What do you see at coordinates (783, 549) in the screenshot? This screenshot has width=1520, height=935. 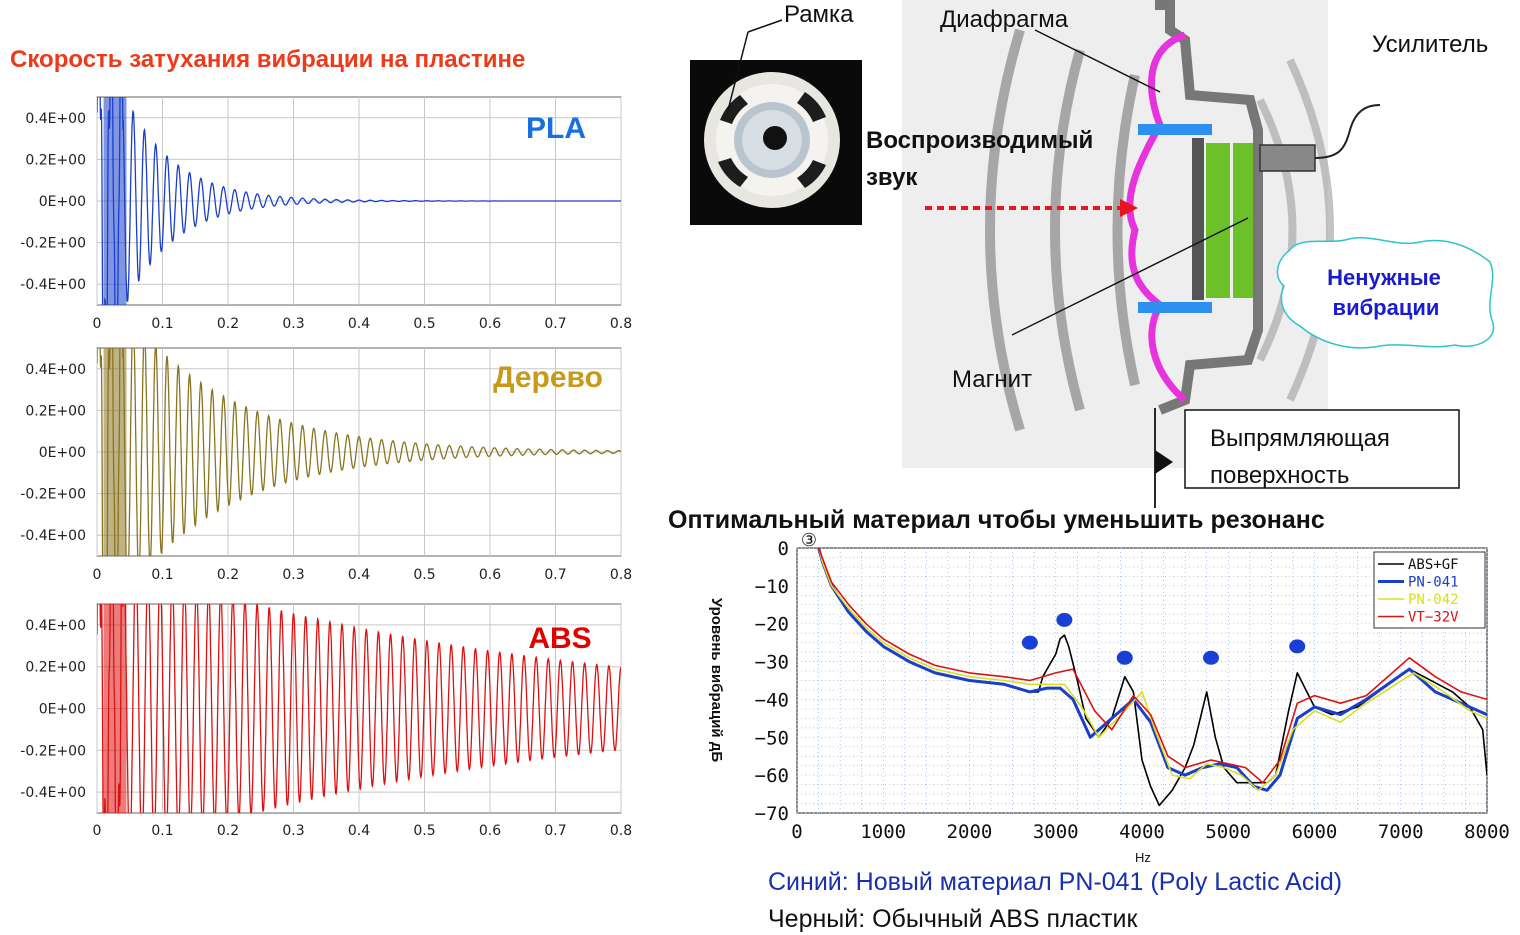 I see `y-tick-label: 0` at bounding box center [783, 549].